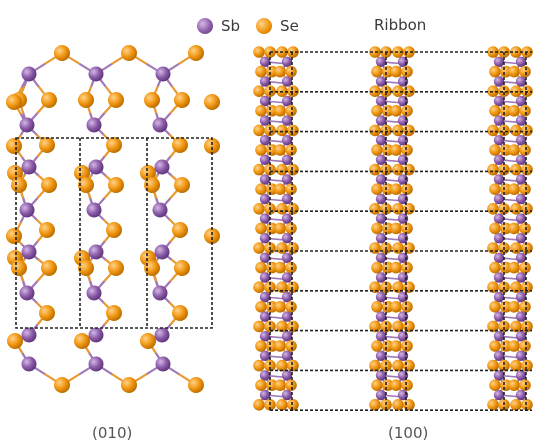 The width and height of the screenshot is (552, 447). I want to click on legend-label-se: Se, so click(289, 26).